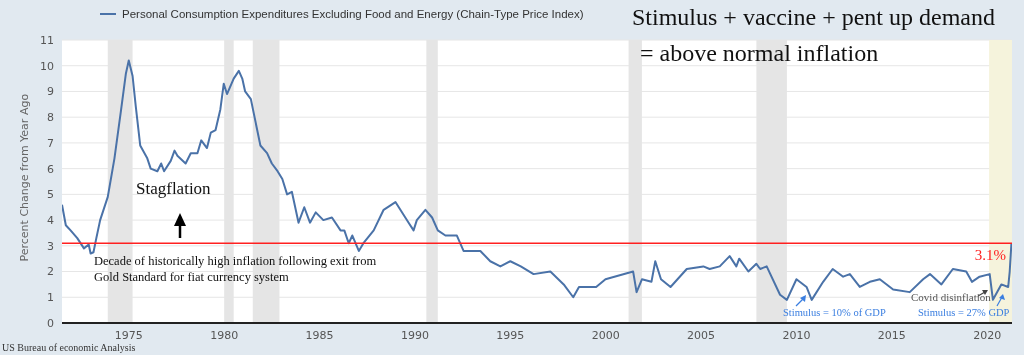 The height and width of the screenshot is (355, 1024). Describe the element at coordinates (50, 195) in the screenshot. I see `y-tick-label: 5` at that location.